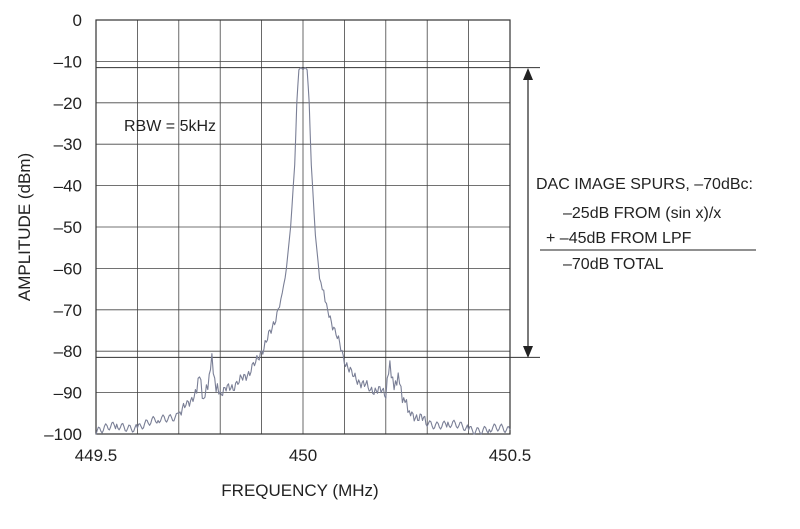  I want to click on y-tick-label: –50, so click(68, 227).